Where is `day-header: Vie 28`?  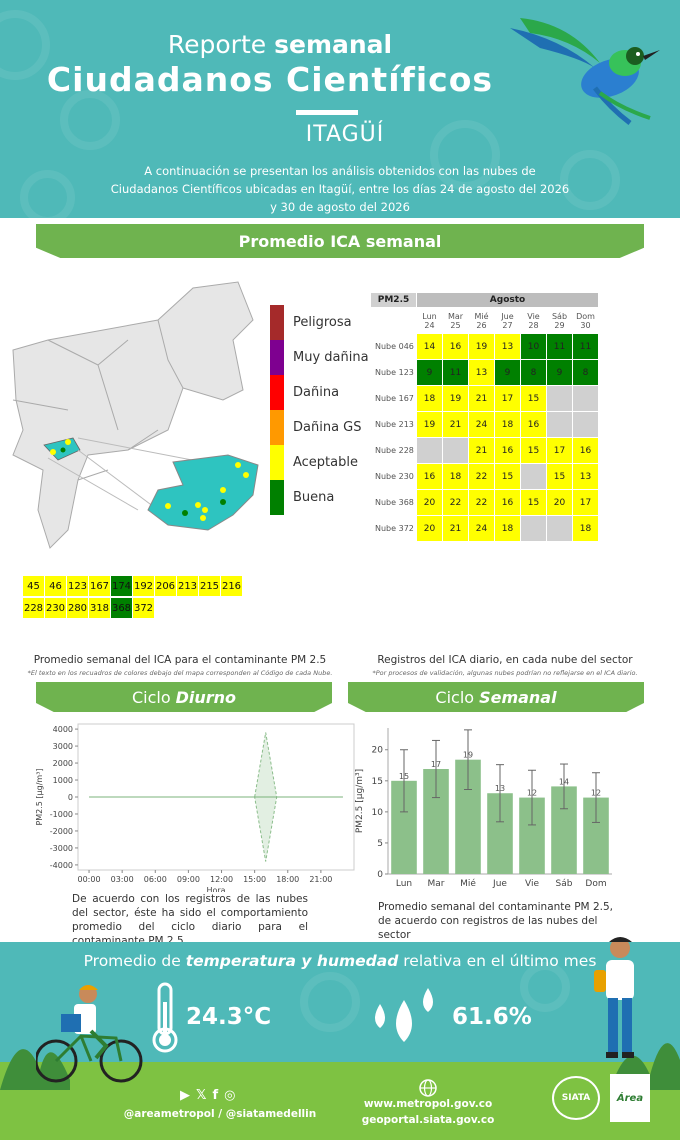 day-header: Vie 28 is located at coordinates (533, 320).